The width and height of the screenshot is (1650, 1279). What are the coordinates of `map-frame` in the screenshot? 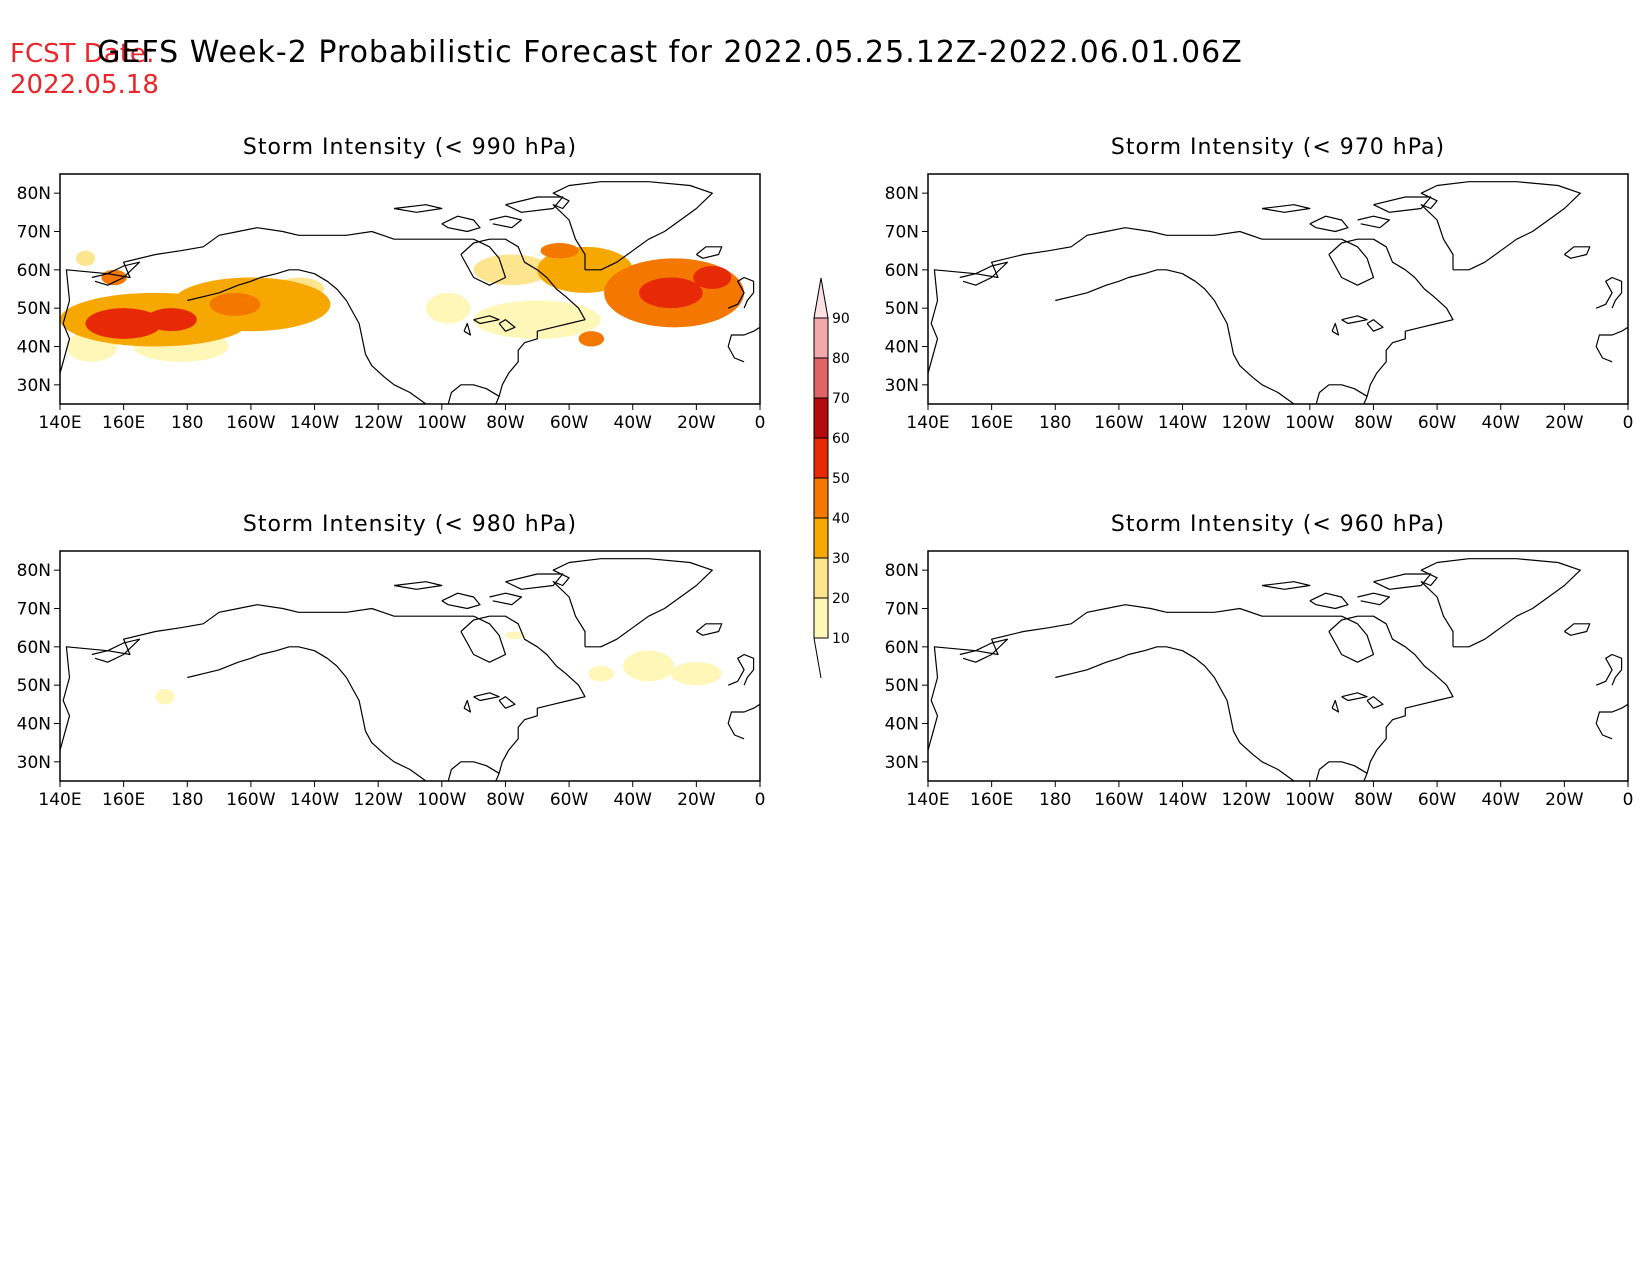 It's located at (1278, 289).